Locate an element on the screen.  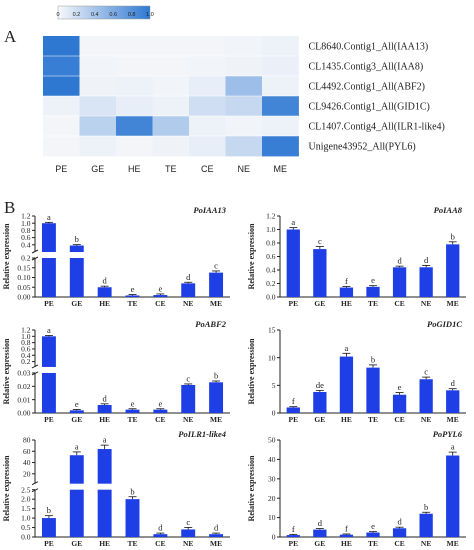
x-tick-label: TE is located at coordinates (132, 419).